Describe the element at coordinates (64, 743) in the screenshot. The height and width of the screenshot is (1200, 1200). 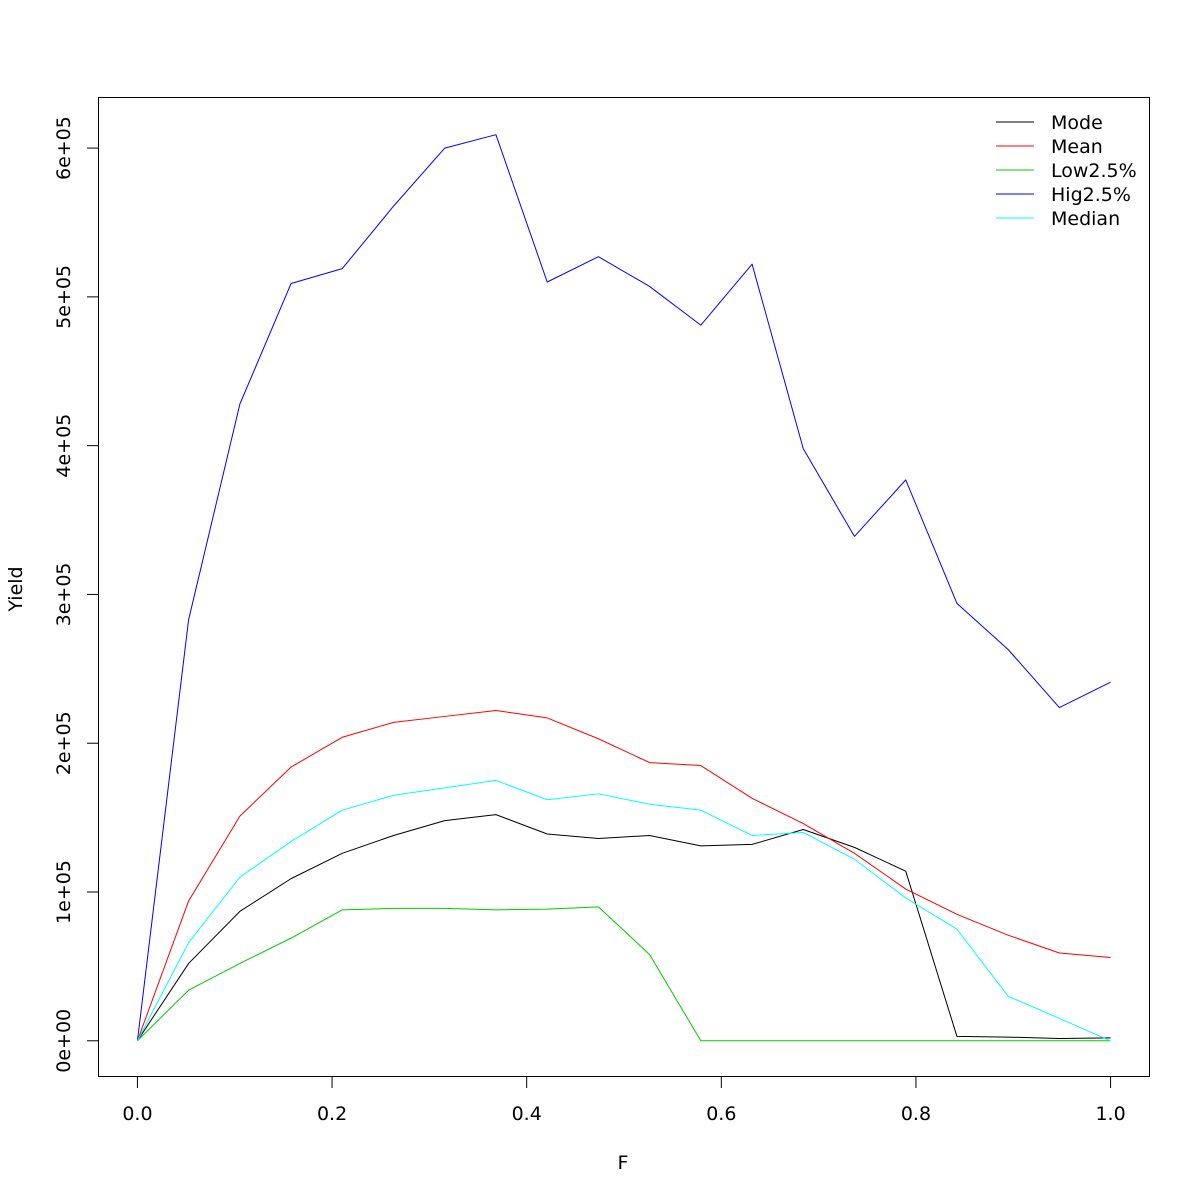
I see `y-tick-label: 2e+05` at that location.